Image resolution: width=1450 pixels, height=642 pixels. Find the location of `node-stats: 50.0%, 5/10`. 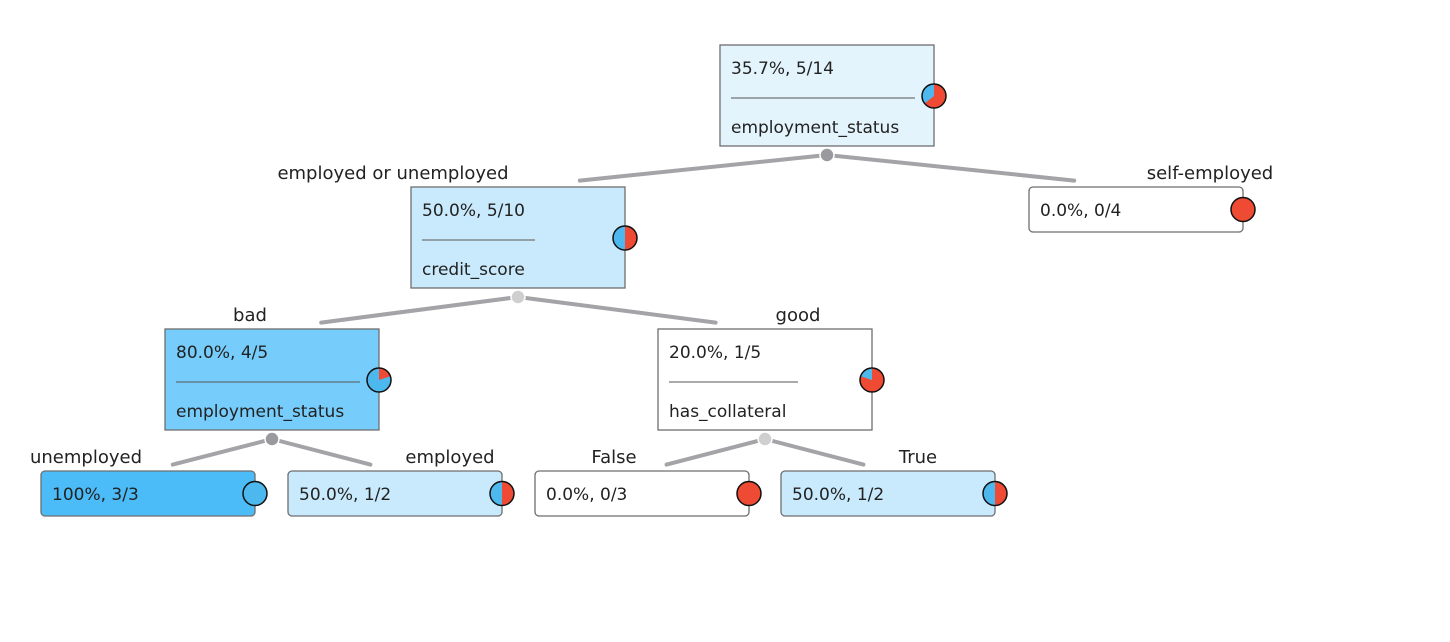

node-stats: 50.0%, 5/10 is located at coordinates (473, 211).